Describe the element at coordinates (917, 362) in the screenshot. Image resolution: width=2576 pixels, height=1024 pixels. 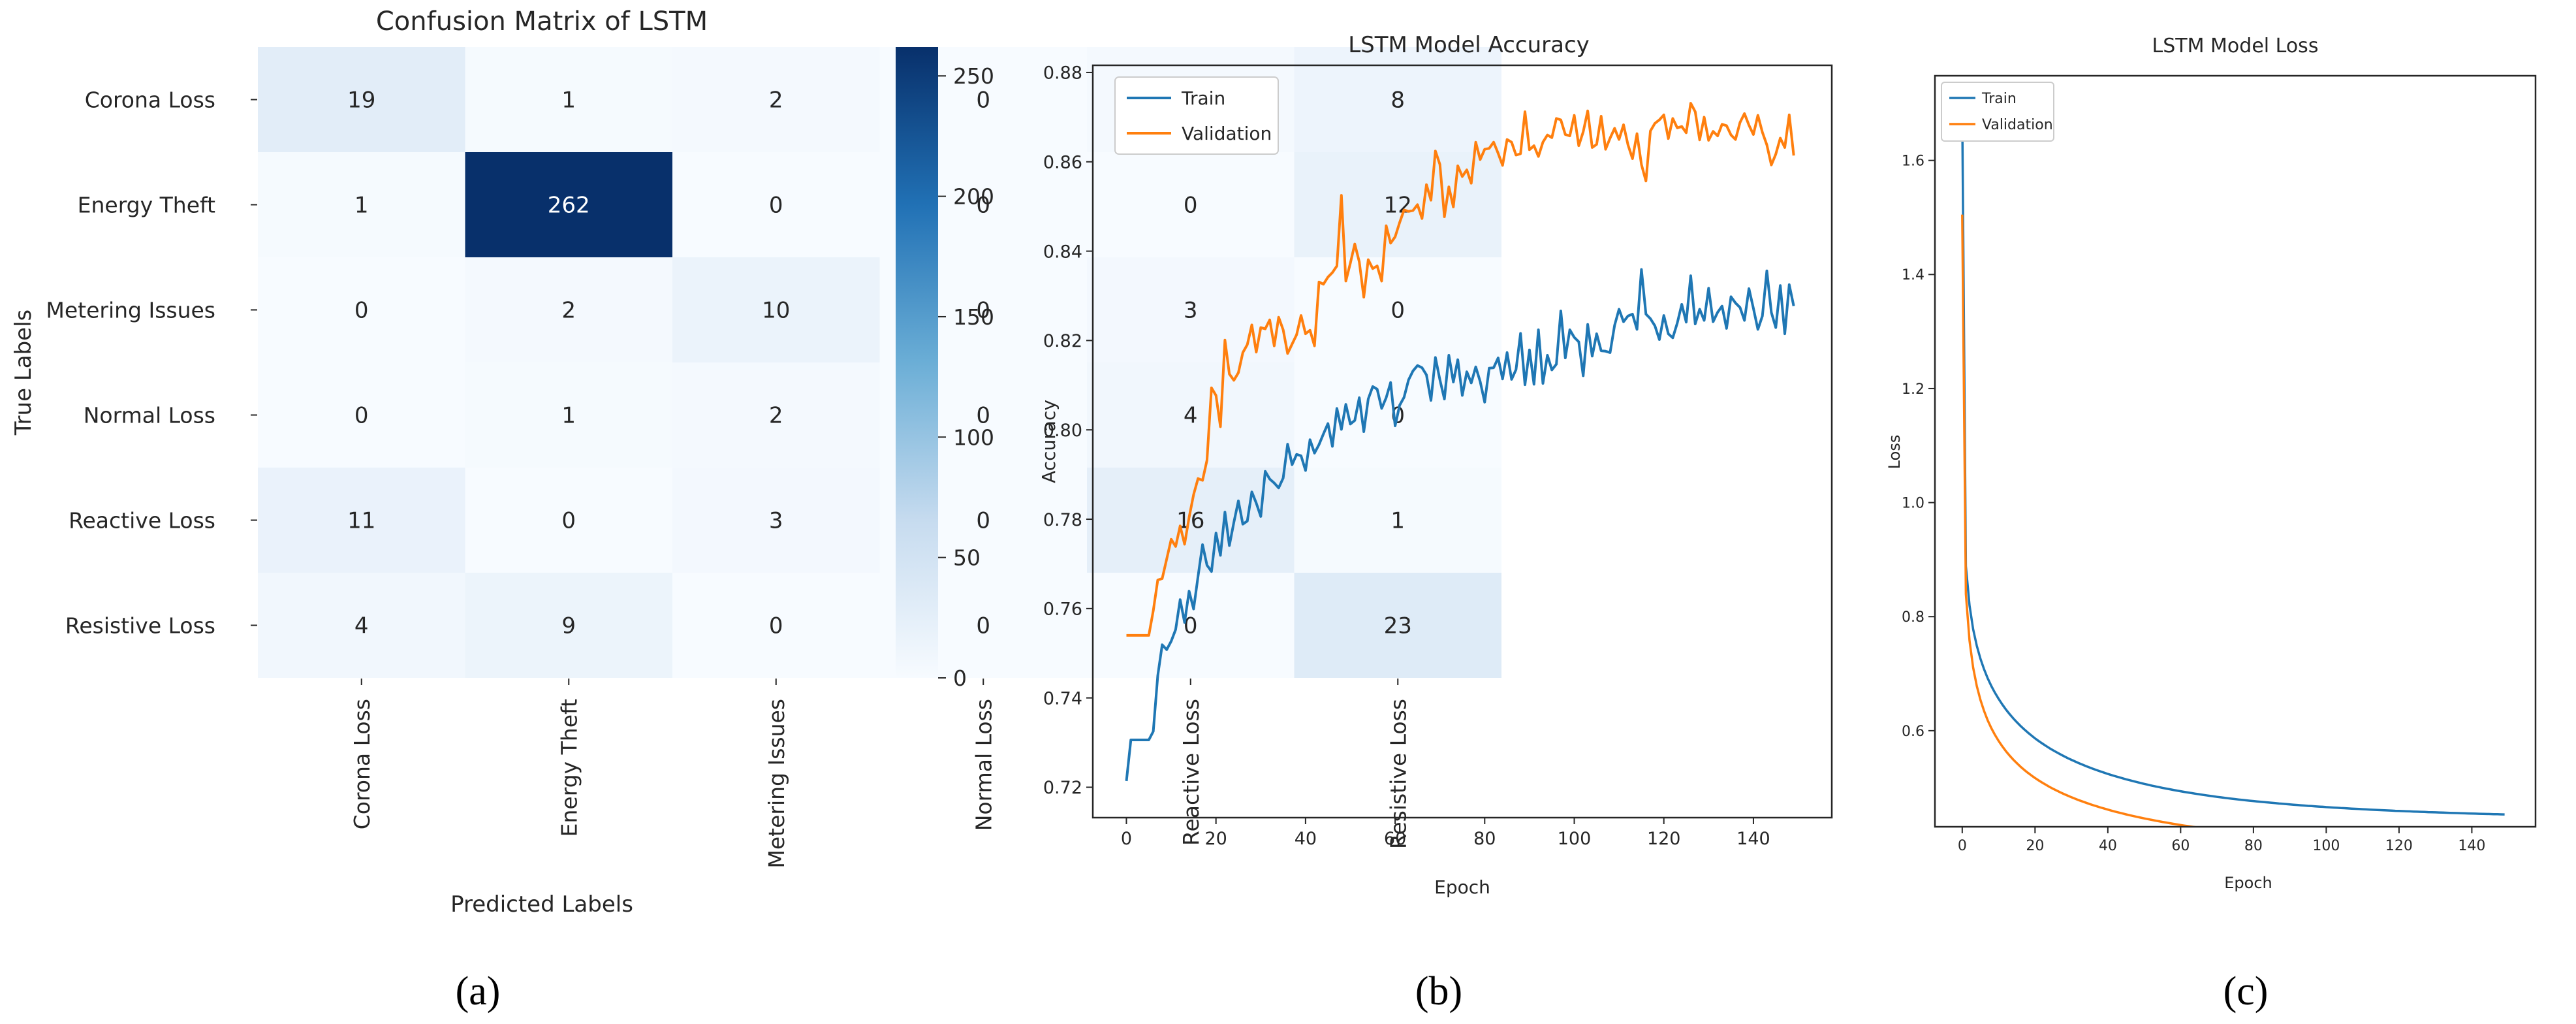
I see `colorbar` at that location.